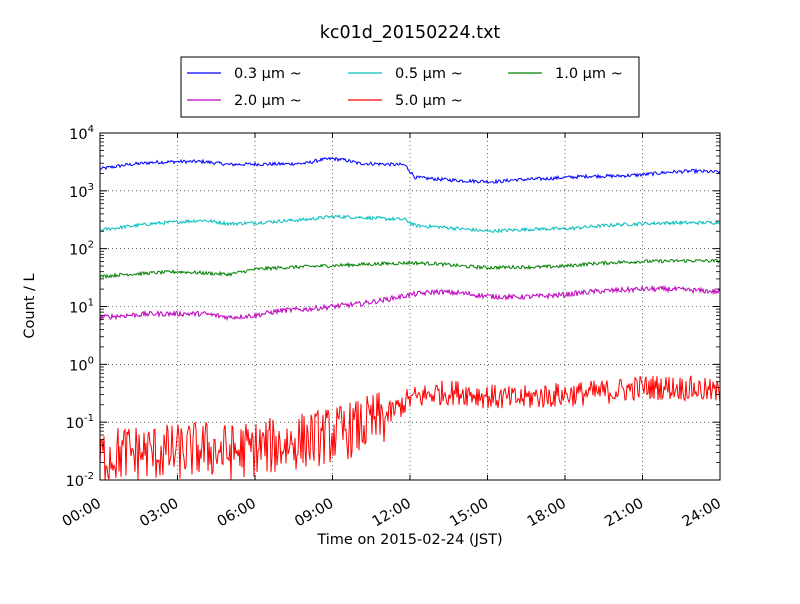 The width and height of the screenshot is (800, 604). What do you see at coordinates (409, 540) in the screenshot?
I see `x-axis-label: Time on 2015-02-24 (JST)` at bounding box center [409, 540].